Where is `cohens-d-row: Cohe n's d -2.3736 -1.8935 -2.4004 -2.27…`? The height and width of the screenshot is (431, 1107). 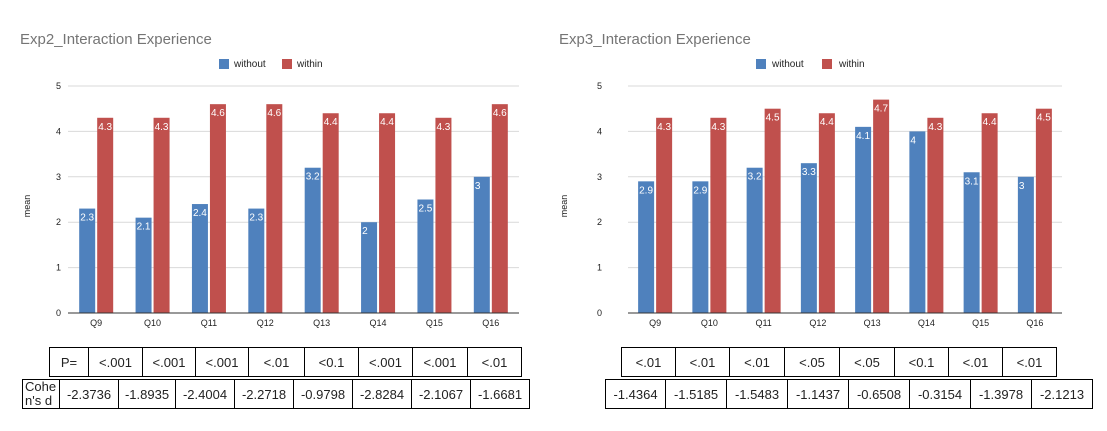
cohens-d-row: Cohe n's d -2.3736 -1.8935 -2.4004 -2.27… is located at coordinates (276, 394).